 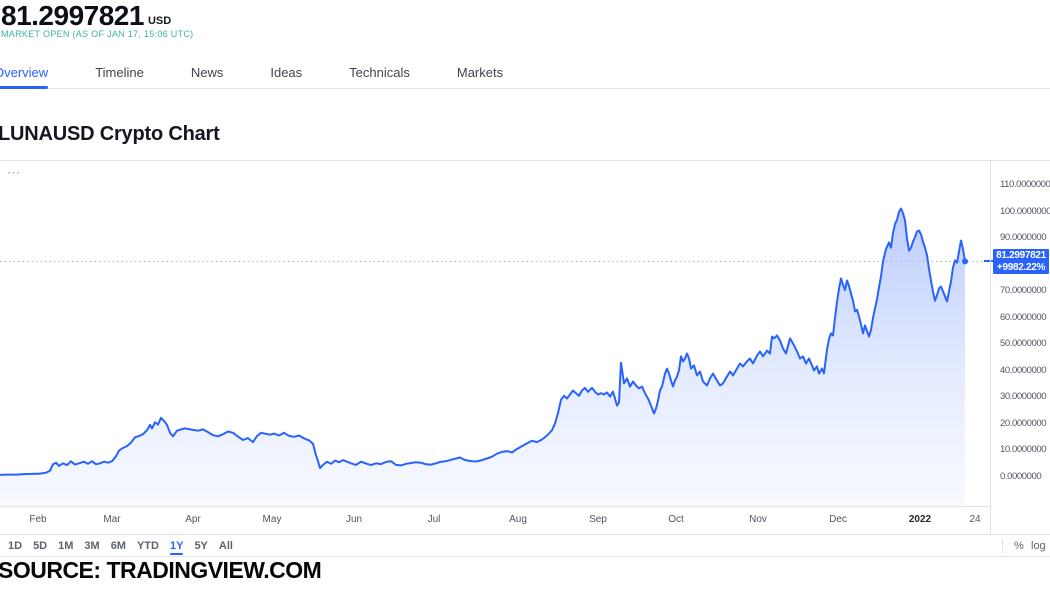 What do you see at coordinates (286, 72) in the screenshot?
I see `tab-ideas: Ideas` at bounding box center [286, 72].